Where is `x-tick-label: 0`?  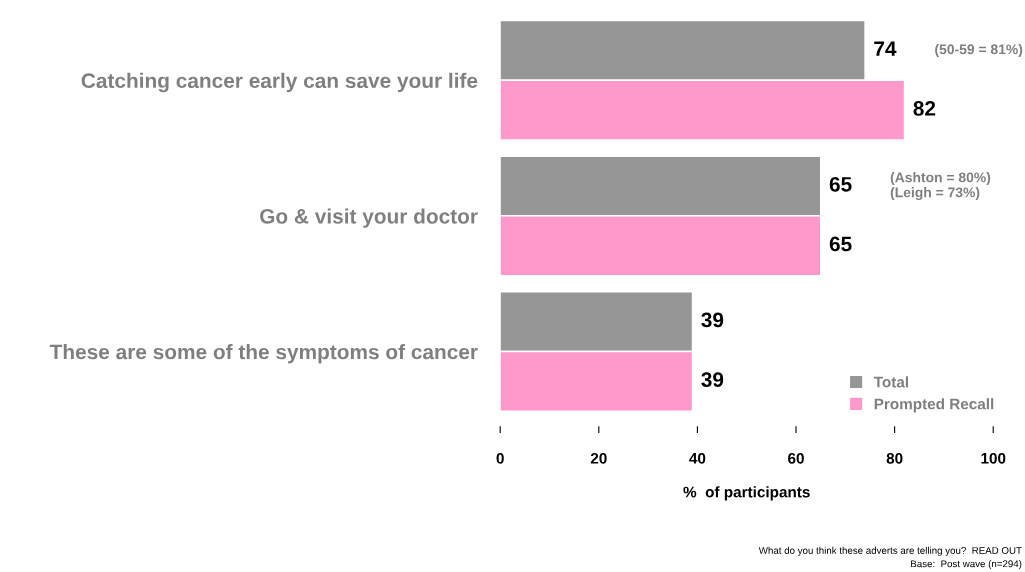 x-tick-label: 0 is located at coordinates (500, 458).